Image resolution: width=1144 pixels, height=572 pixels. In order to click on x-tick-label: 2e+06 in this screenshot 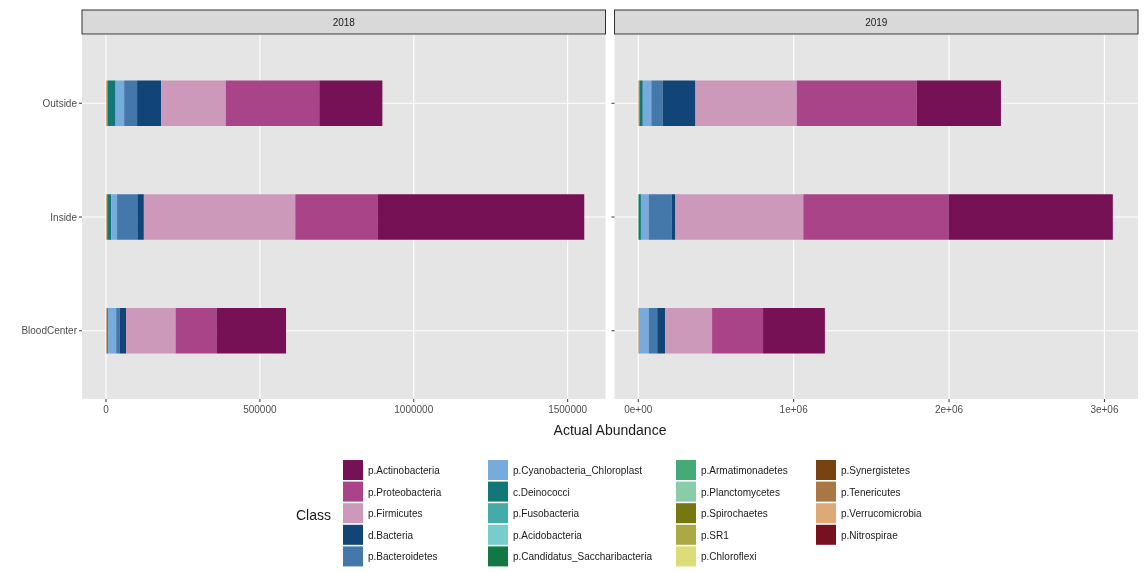, I will do `click(949, 409)`.